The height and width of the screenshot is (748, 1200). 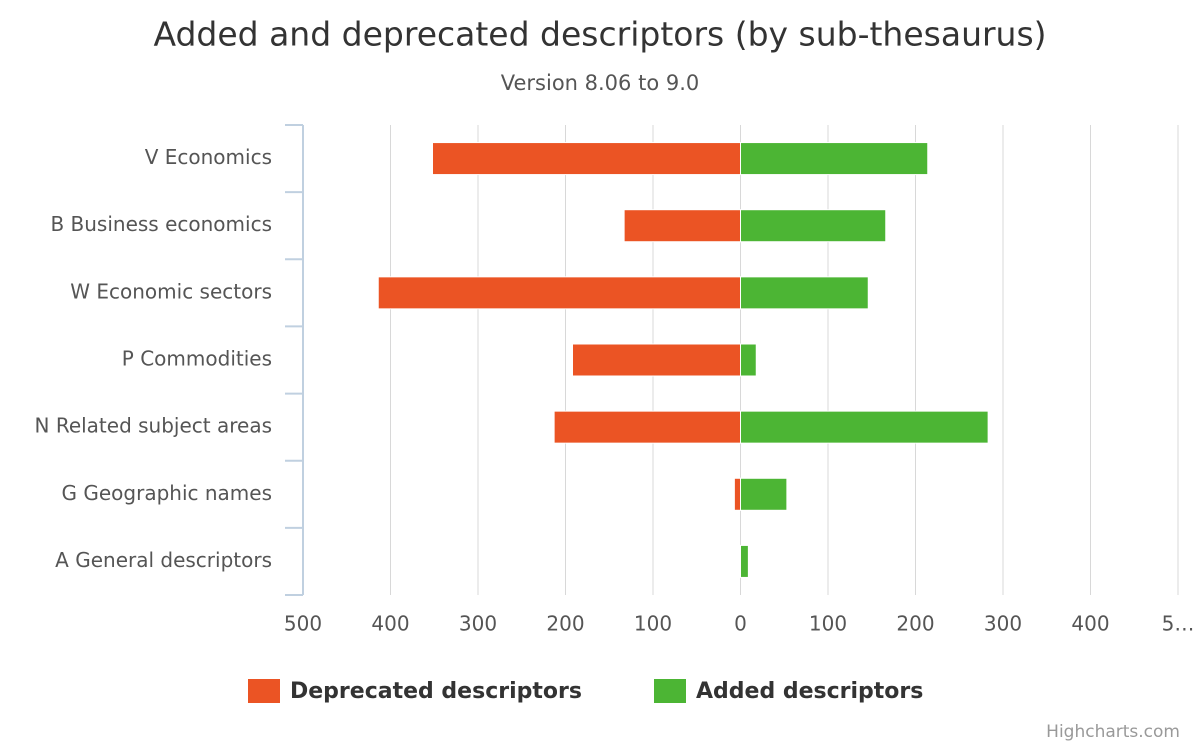 I want to click on y-tick-label: A General descriptors, so click(x=163, y=560).